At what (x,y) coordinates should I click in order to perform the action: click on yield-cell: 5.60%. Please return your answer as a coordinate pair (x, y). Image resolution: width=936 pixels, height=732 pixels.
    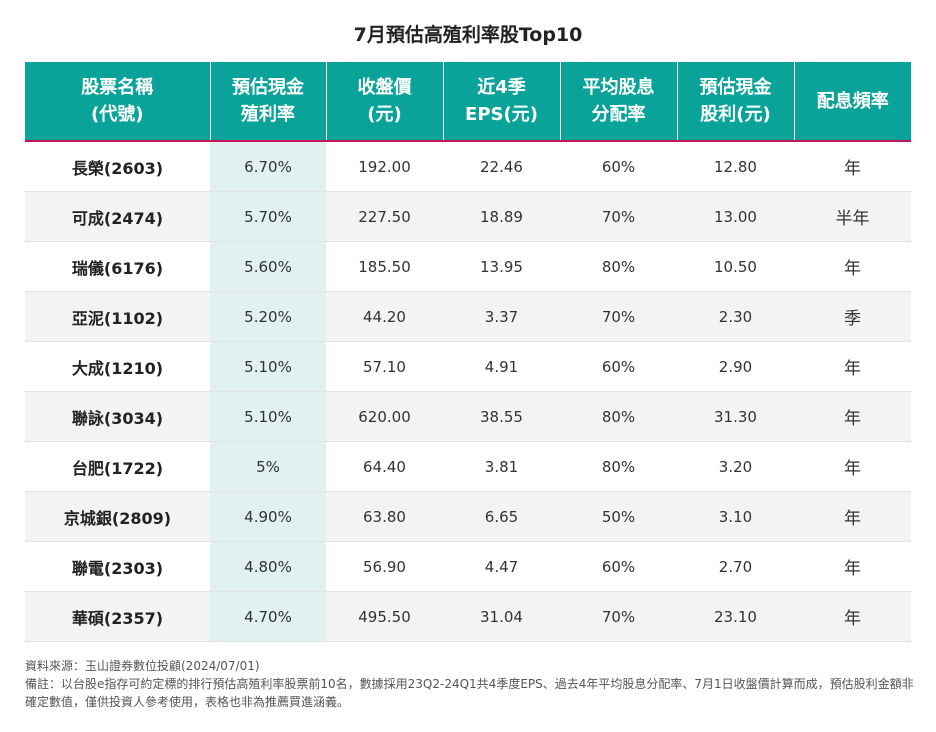
    Looking at the image, I should click on (268, 266).